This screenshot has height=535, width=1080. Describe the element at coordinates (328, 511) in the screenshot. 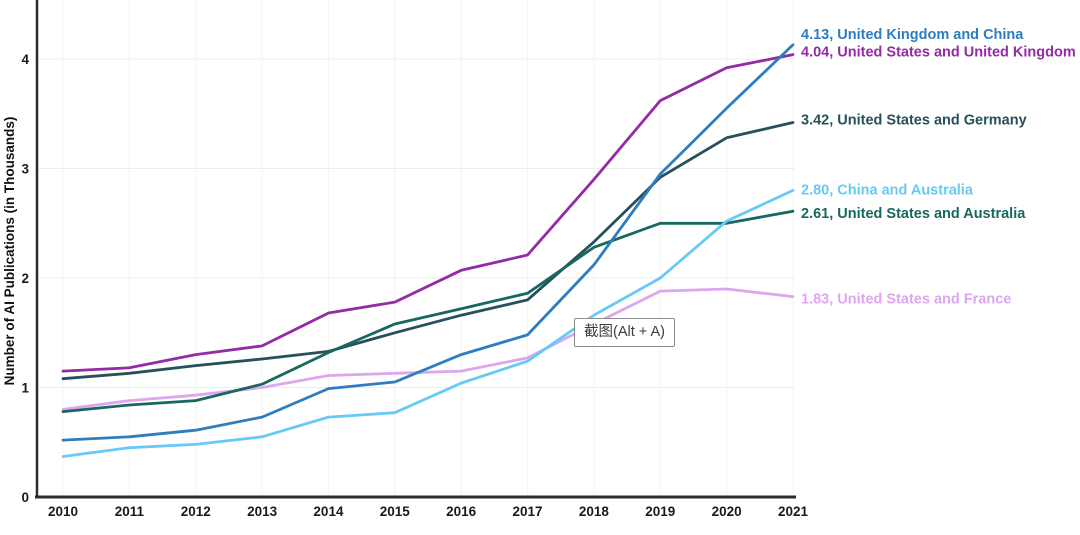

I see `x-tick-label: 2014` at that location.